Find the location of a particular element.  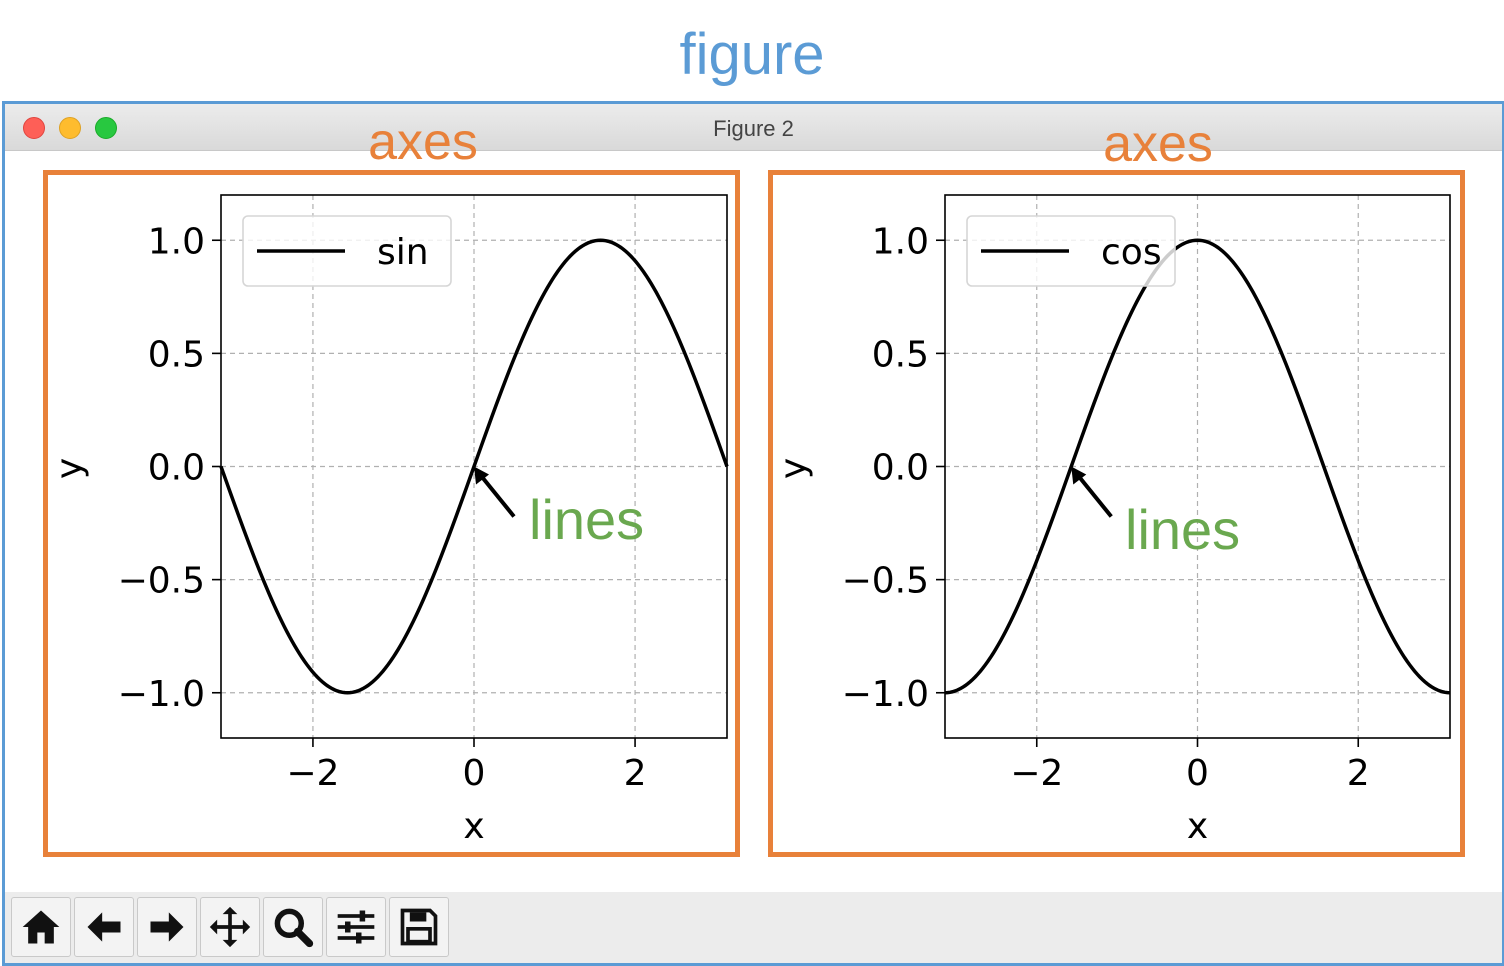

zoom-window-button is located at coordinates (106, 128).